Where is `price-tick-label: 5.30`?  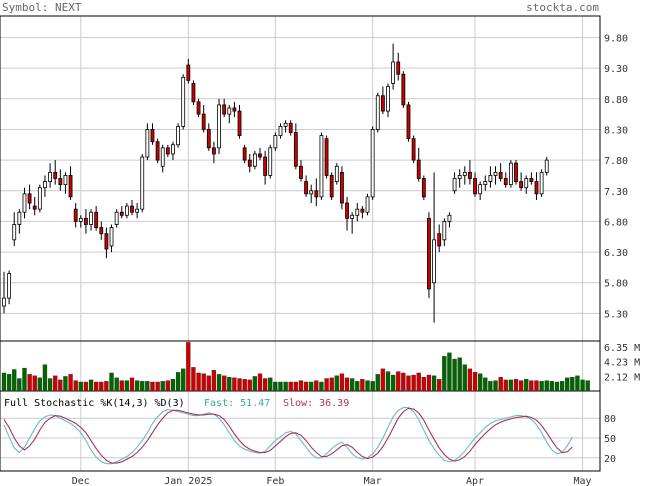 price-tick-label: 5.30 is located at coordinates (616, 314).